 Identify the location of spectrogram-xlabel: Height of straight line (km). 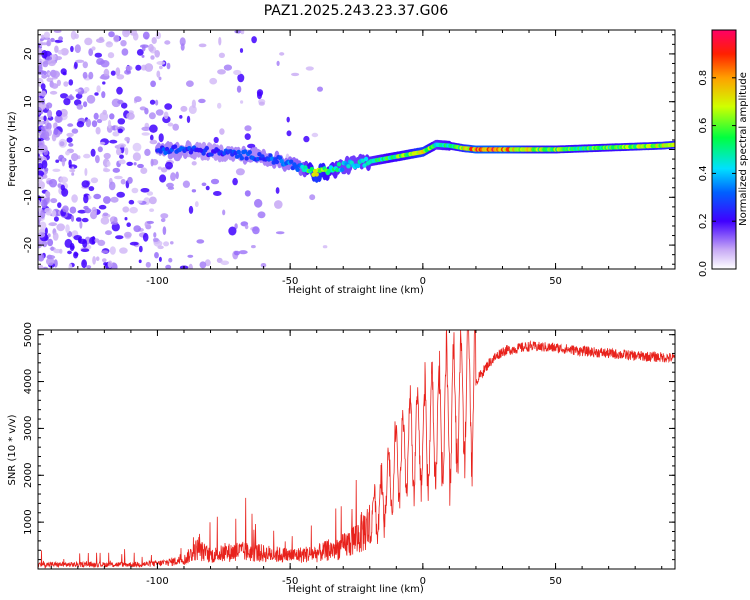
(356, 290).